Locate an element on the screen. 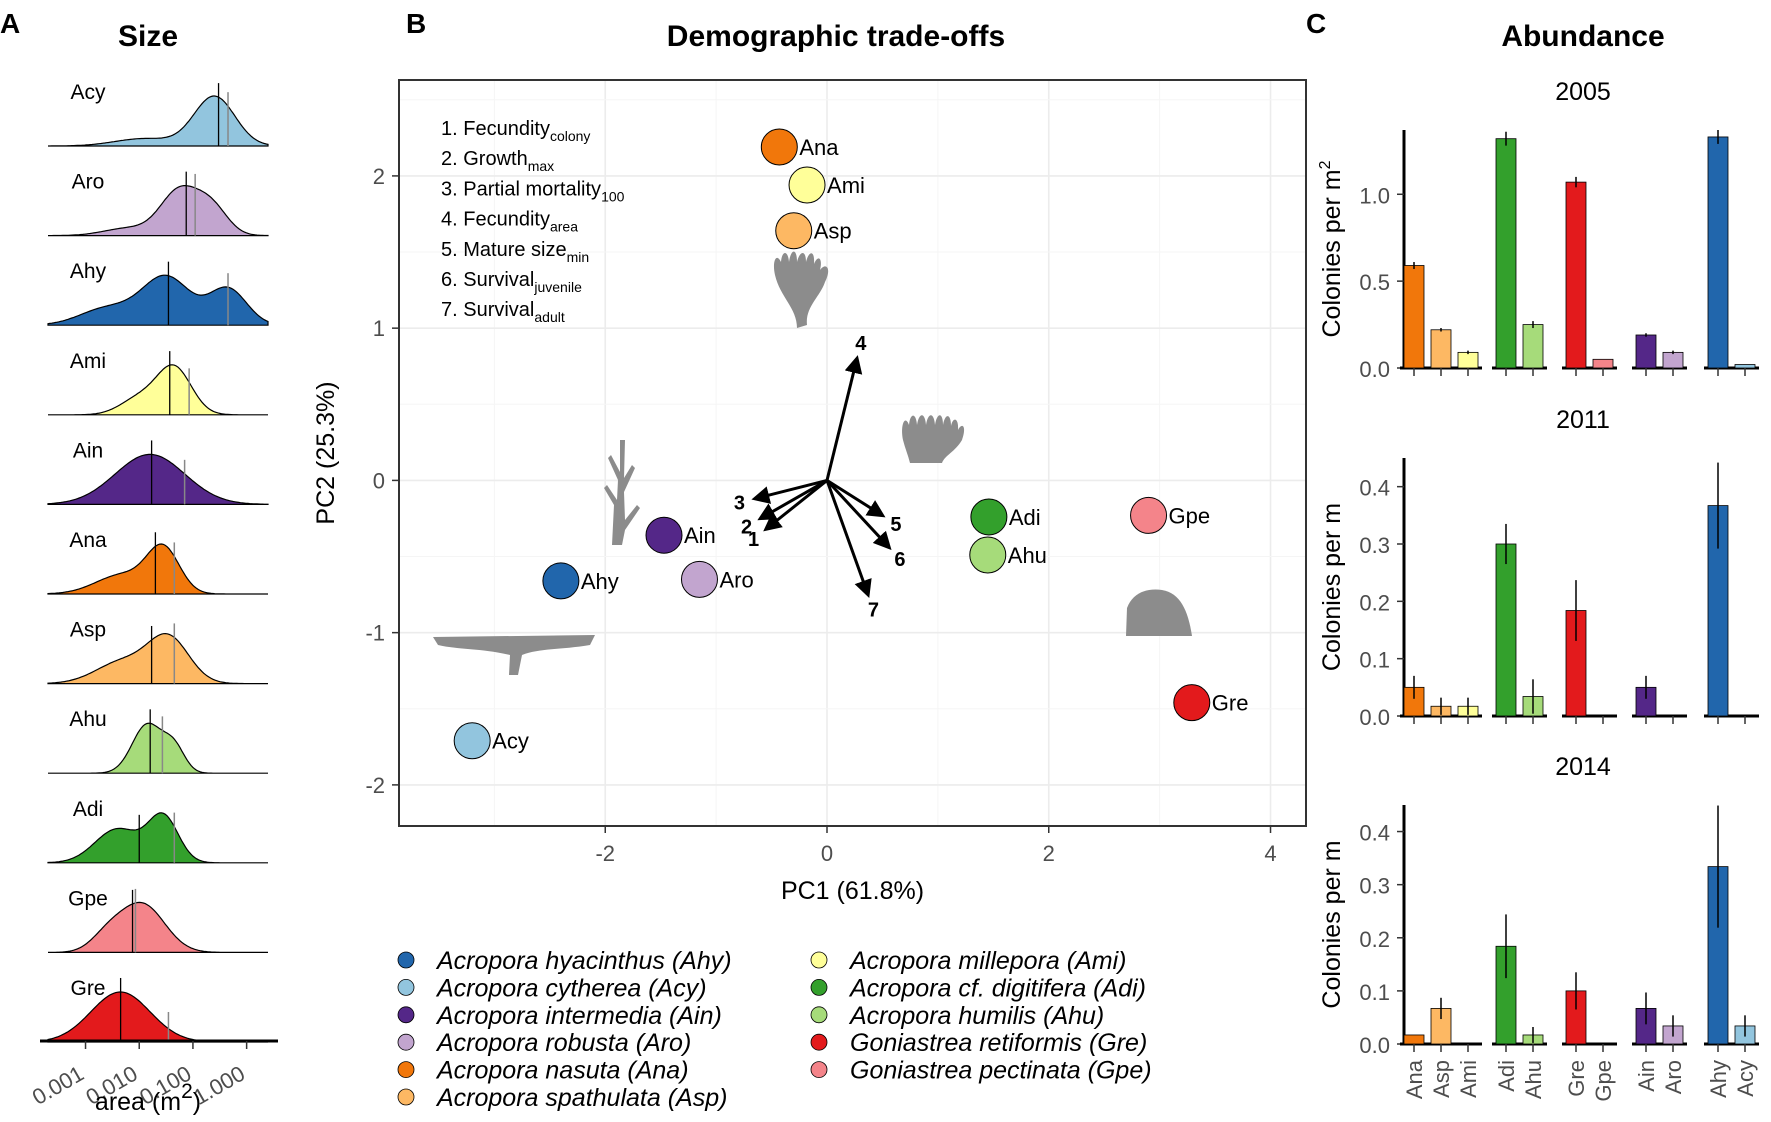 The image size is (1771, 1122). loading-label-3: 3 is located at coordinates (739, 504).